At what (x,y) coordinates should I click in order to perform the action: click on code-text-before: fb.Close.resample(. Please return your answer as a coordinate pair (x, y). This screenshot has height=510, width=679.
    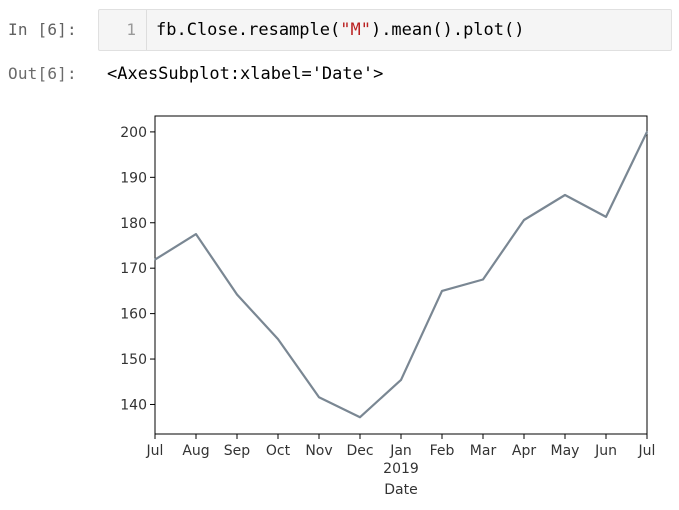
    Looking at the image, I should click on (248, 30).